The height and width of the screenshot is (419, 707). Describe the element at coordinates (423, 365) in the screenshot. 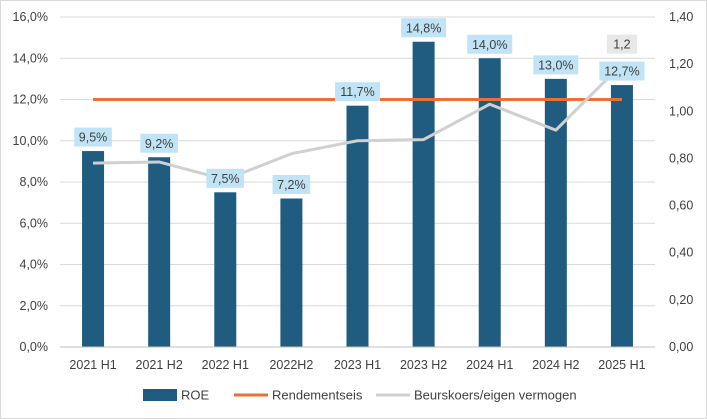

I see `x-tick-label: 2023 H2` at that location.